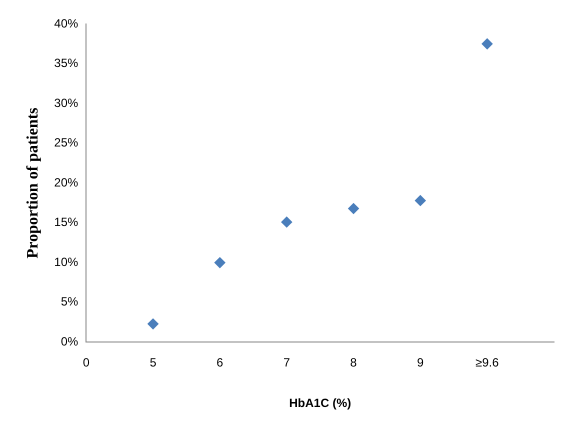  Describe the element at coordinates (66, 143) in the screenshot. I see `y-tick-label: 25%` at that location.